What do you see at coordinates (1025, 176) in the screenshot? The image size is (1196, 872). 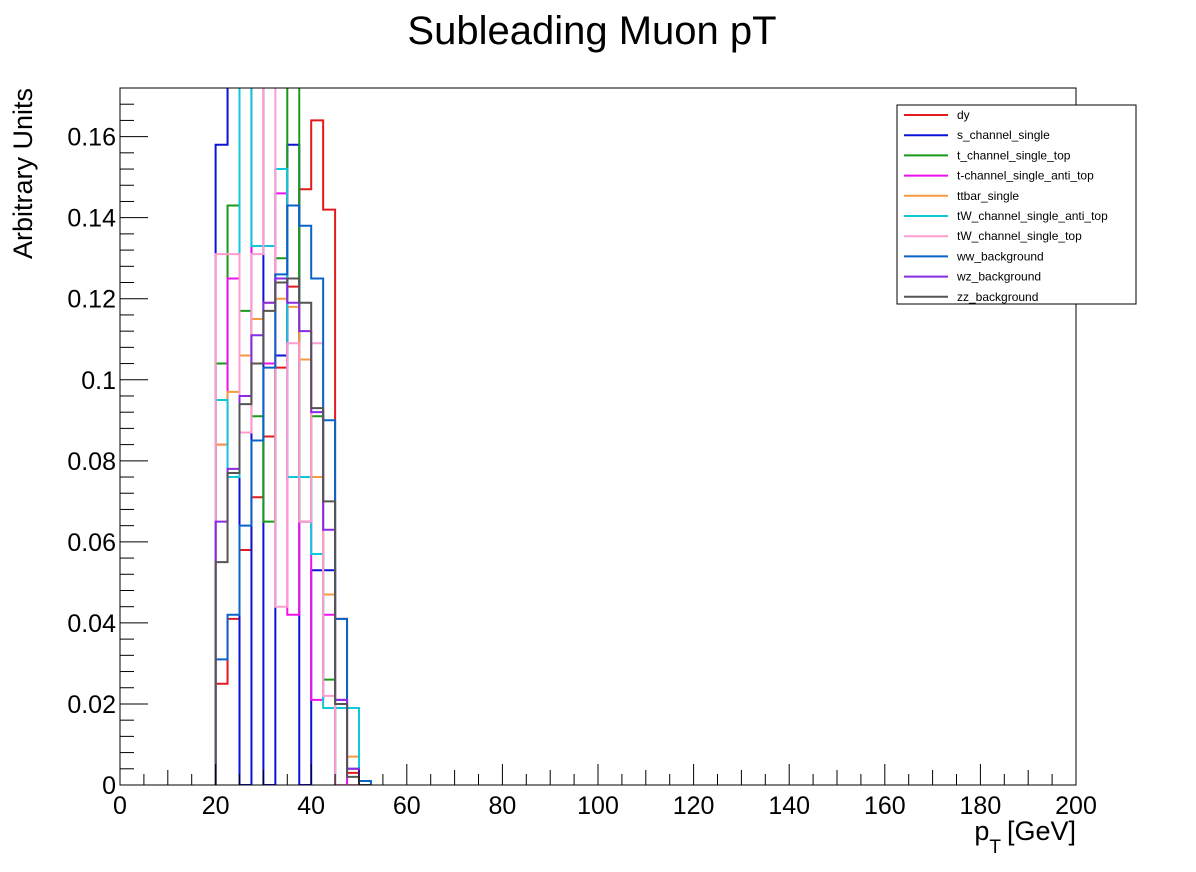 I see `legend-label-3: t-channel_single_anti_top` at bounding box center [1025, 176].